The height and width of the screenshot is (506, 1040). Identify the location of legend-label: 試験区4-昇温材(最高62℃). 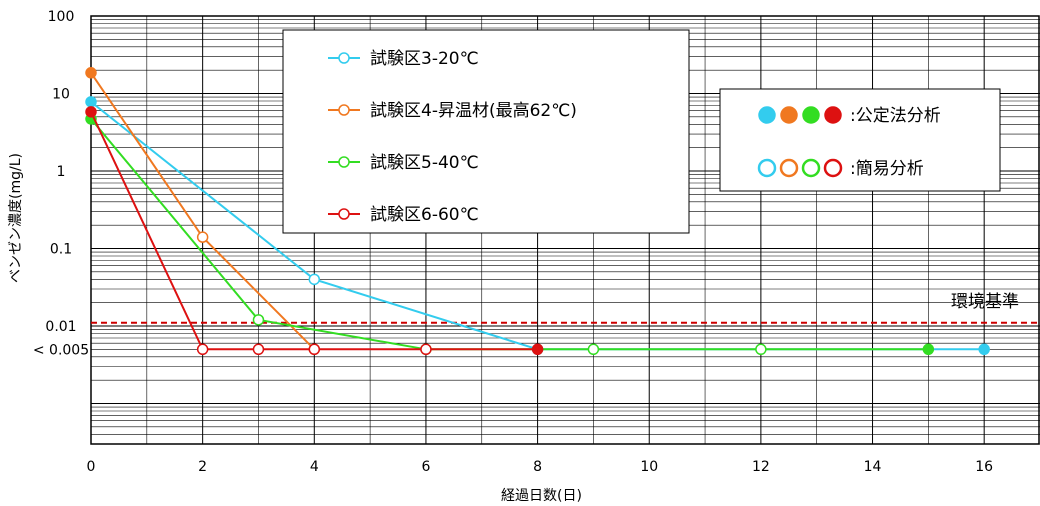
(473, 111).